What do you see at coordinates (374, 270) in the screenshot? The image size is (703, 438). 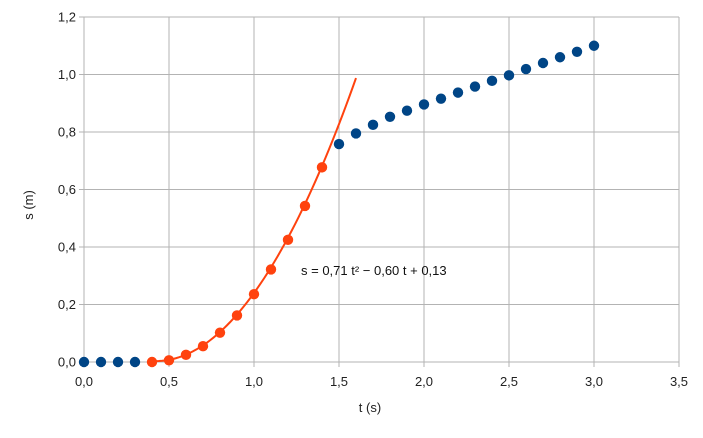 I see `equation-annotation: s = 0,71 t² − 0,60 t + 0,13` at bounding box center [374, 270].